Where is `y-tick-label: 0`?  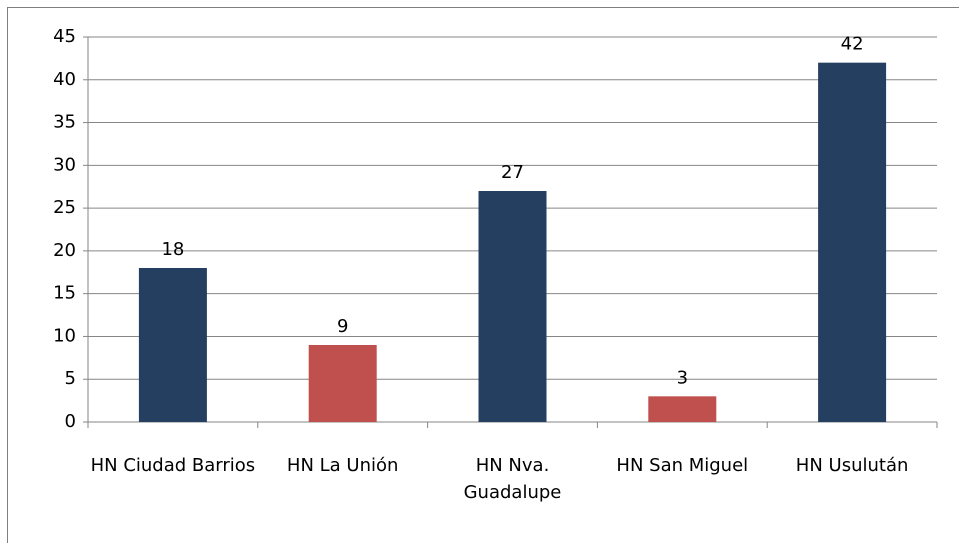
y-tick-label: 0 is located at coordinates (70, 421).